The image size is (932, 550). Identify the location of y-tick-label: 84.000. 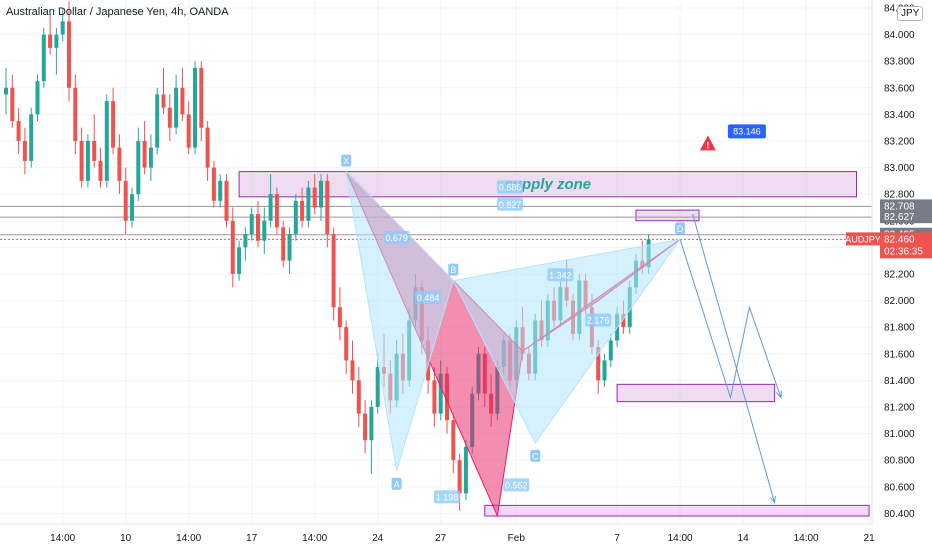
(899, 35).